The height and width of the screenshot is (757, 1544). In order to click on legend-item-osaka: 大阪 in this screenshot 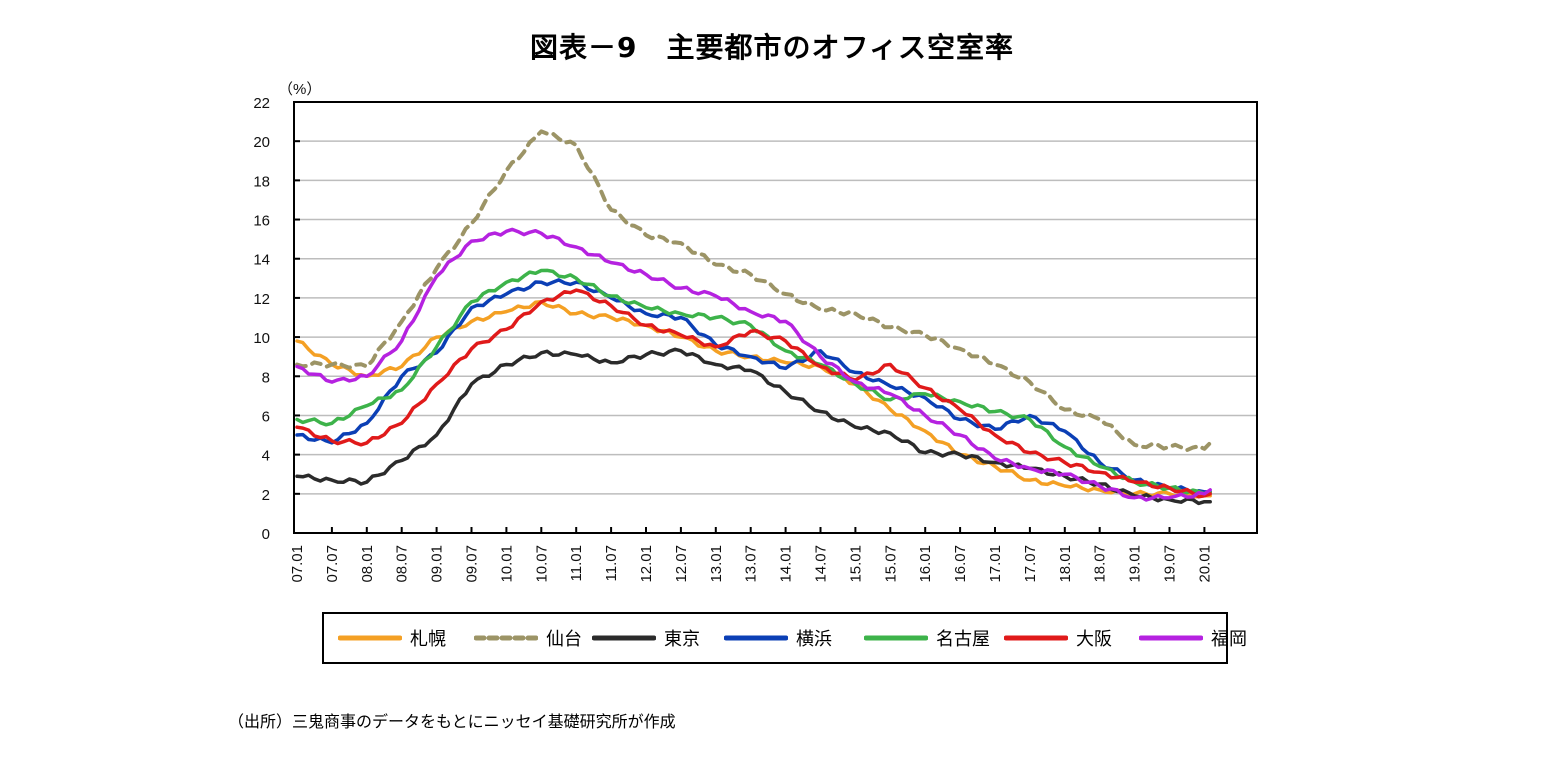, I will do `click(1058, 638)`.